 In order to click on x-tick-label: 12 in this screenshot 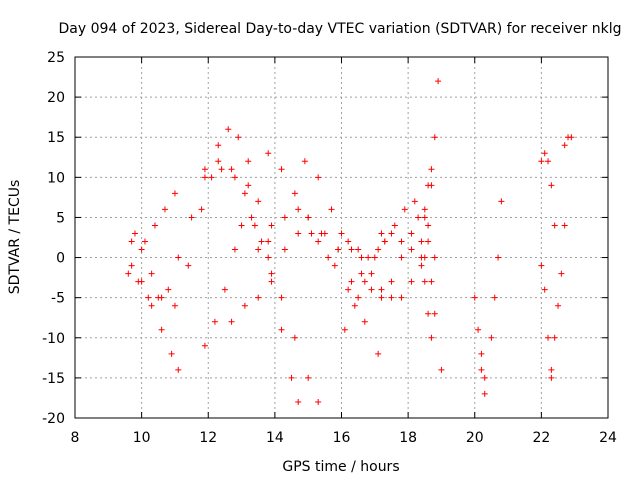, I will do `click(208, 438)`.